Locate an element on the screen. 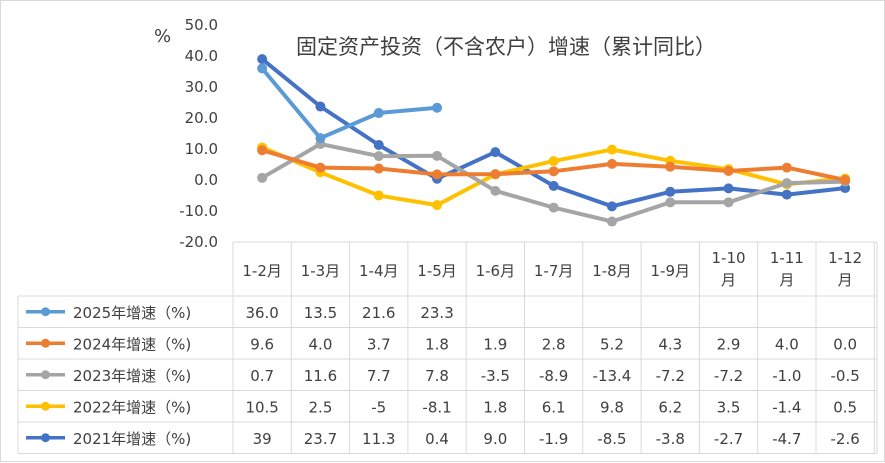  table-cell-value: 2.9 is located at coordinates (729, 344).